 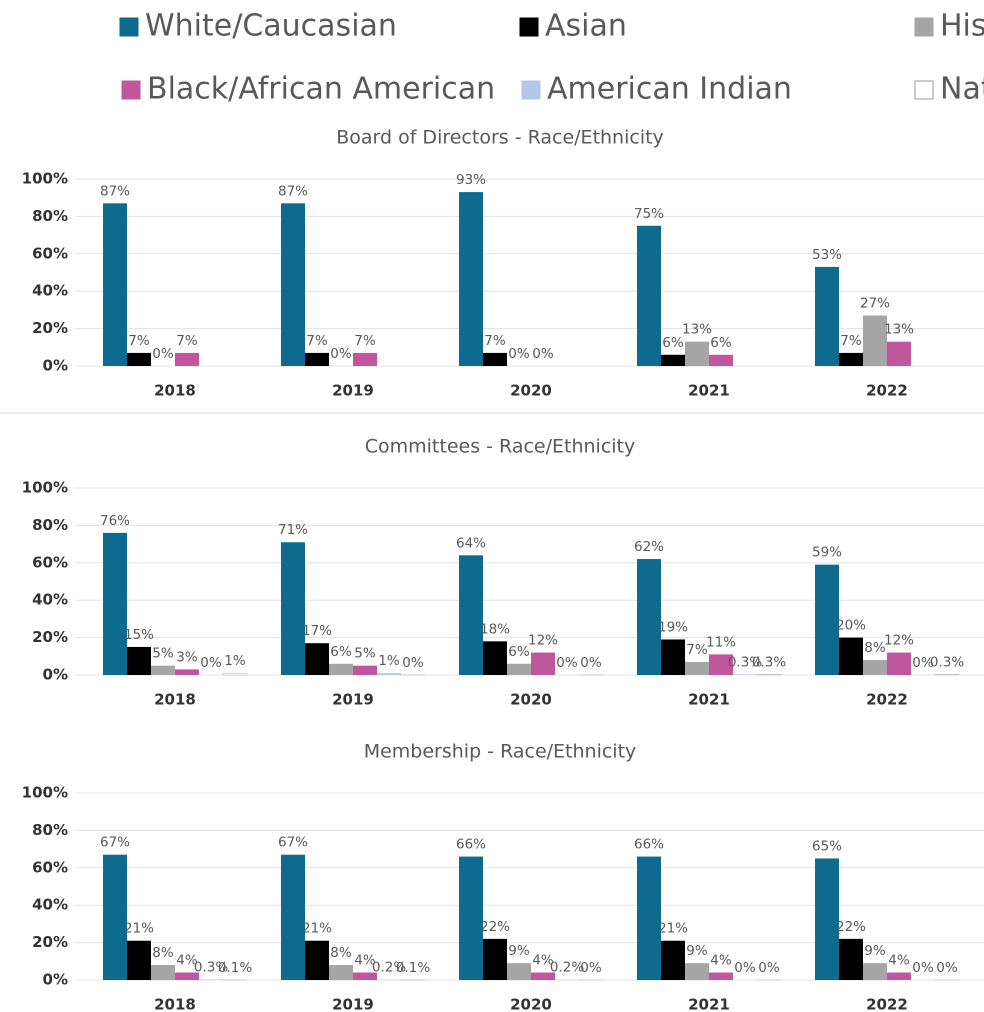 What do you see at coordinates (115, 191) in the screenshot?
I see `data-label: 87%` at bounding box center [115, 191].